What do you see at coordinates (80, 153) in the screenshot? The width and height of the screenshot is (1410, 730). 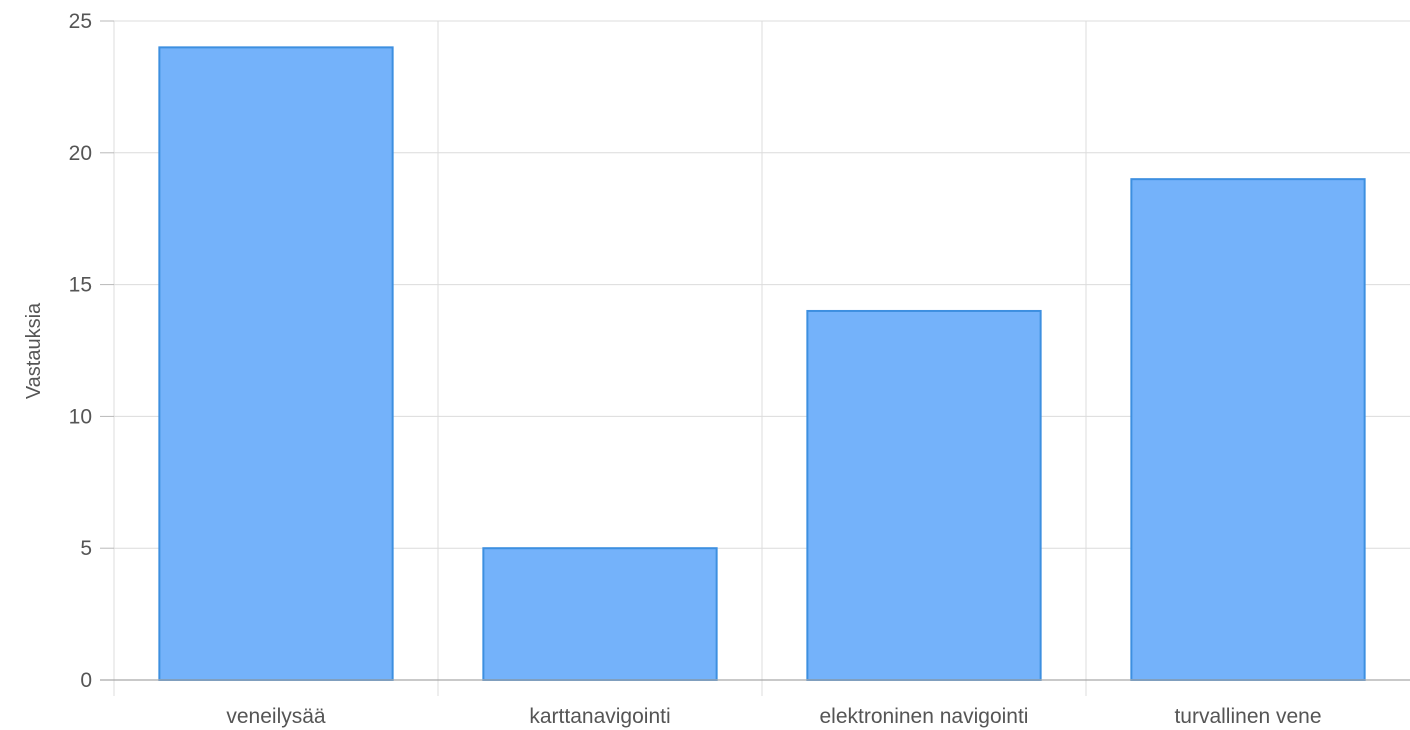 I see `y-tick-label: 20` at bounding box center [80, 153].